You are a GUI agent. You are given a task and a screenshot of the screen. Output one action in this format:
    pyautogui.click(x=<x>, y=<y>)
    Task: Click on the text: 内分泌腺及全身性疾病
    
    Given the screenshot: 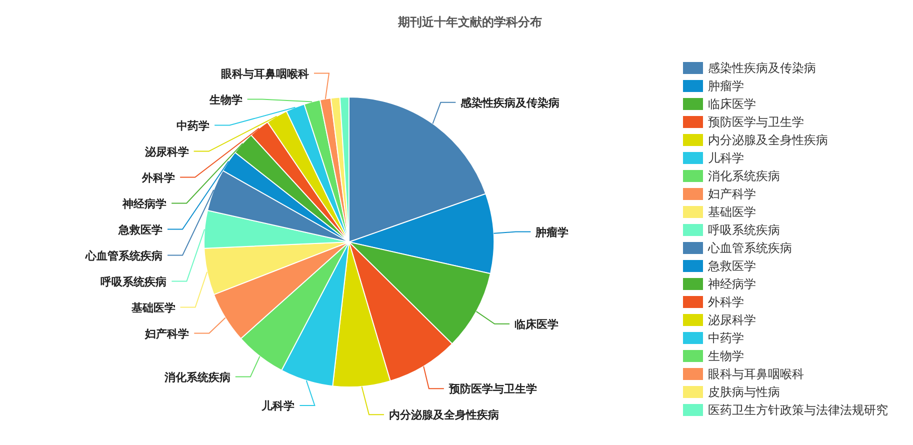 What is the action you would take?
    pyautogui.click(x=444, y=415)
    